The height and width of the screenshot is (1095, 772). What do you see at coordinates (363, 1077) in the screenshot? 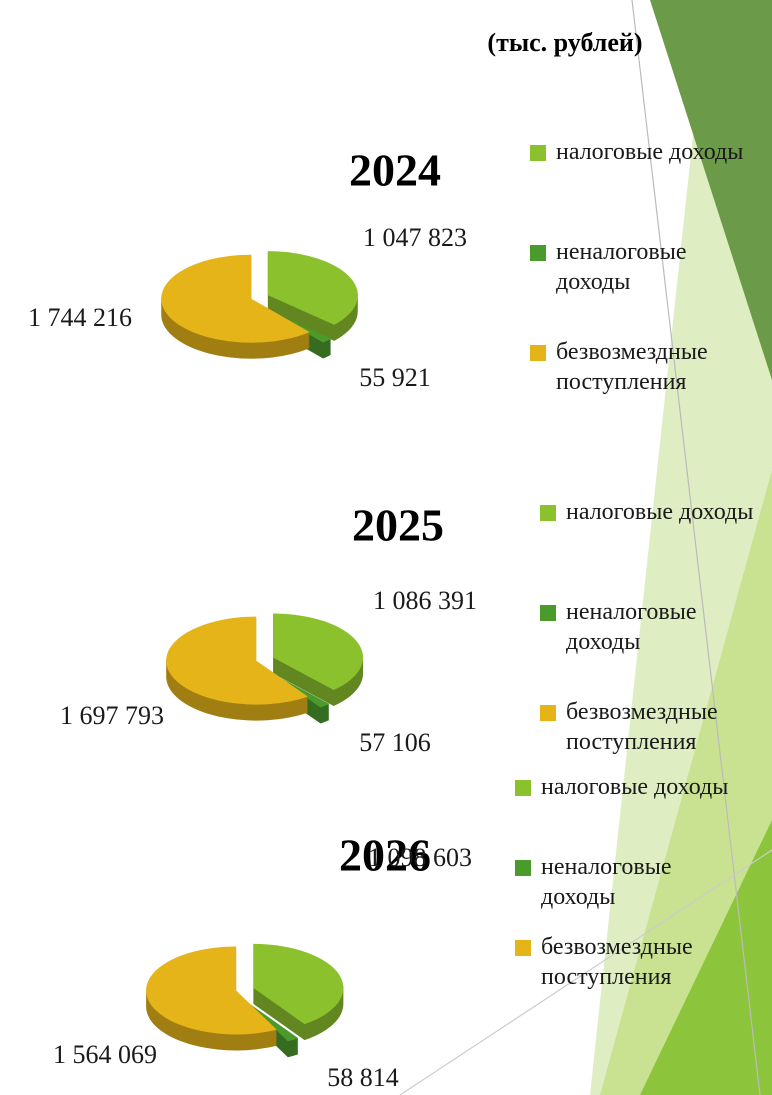
I see `data-label: 58 814` at bounding box center [363, 1077].